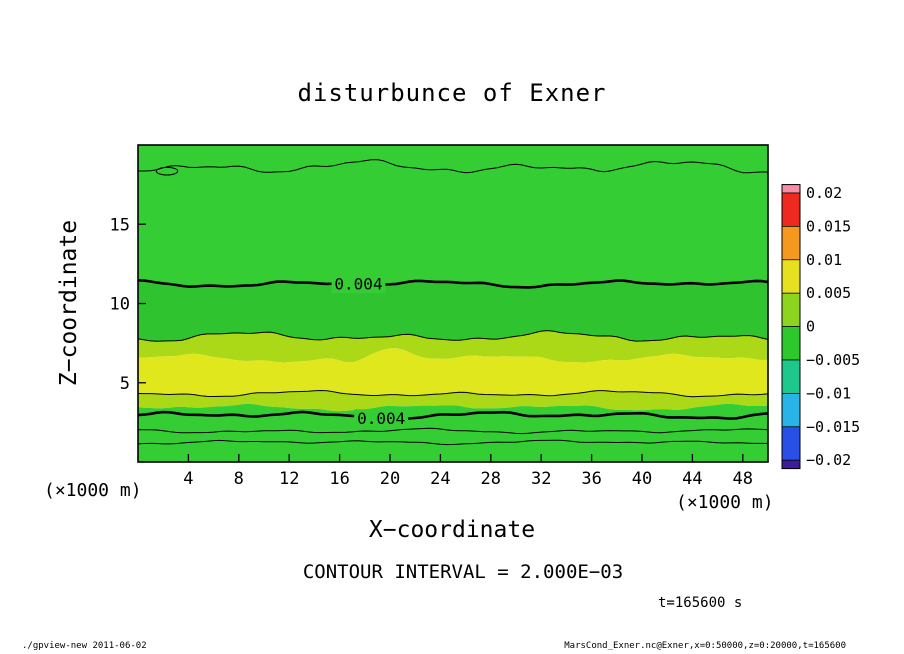 This screenshot has width=904, height=654. Describe the element at coordinates (833, 360) in the screenshot. I see `colorbar-label: −0.005` at that location.